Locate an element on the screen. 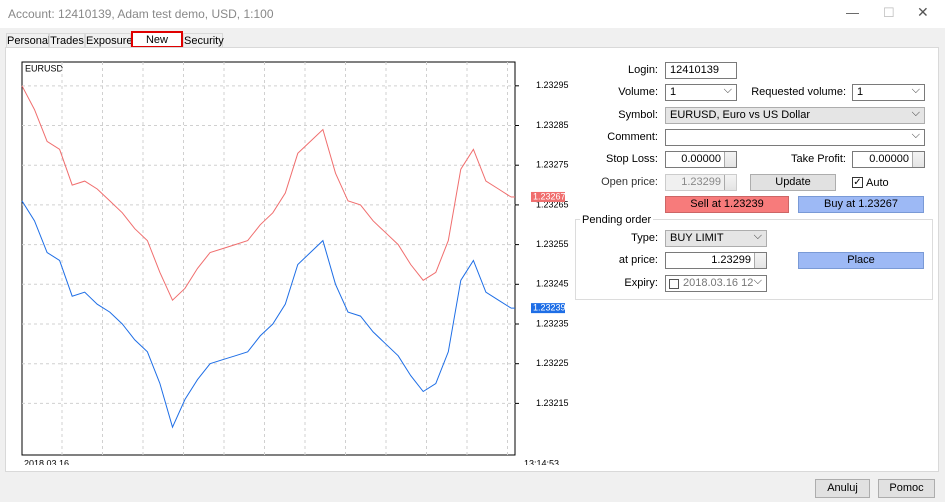  y-tick-label: 1.23285 is located at coordinates (552, 125).